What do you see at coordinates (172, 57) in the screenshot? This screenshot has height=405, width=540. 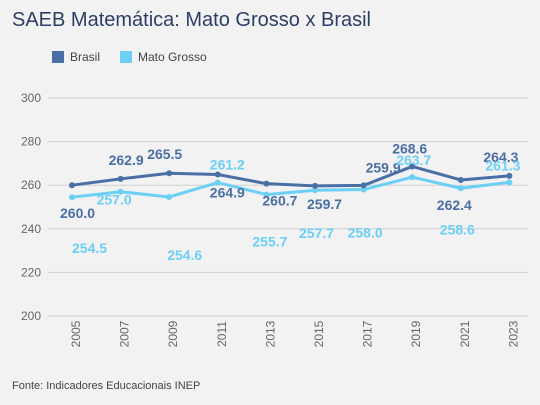 I see `legend-label-mato-grosso: Mato Grosso` at bounding box center [172, 57].